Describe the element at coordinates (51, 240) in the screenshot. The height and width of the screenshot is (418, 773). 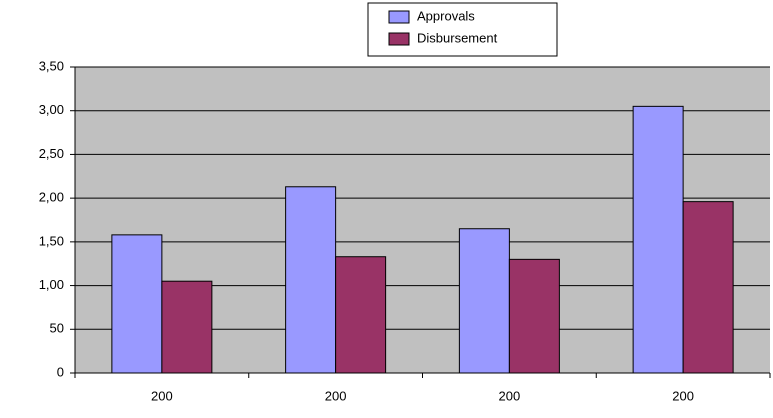
I see `y-tick-label: 1,50` at that location.